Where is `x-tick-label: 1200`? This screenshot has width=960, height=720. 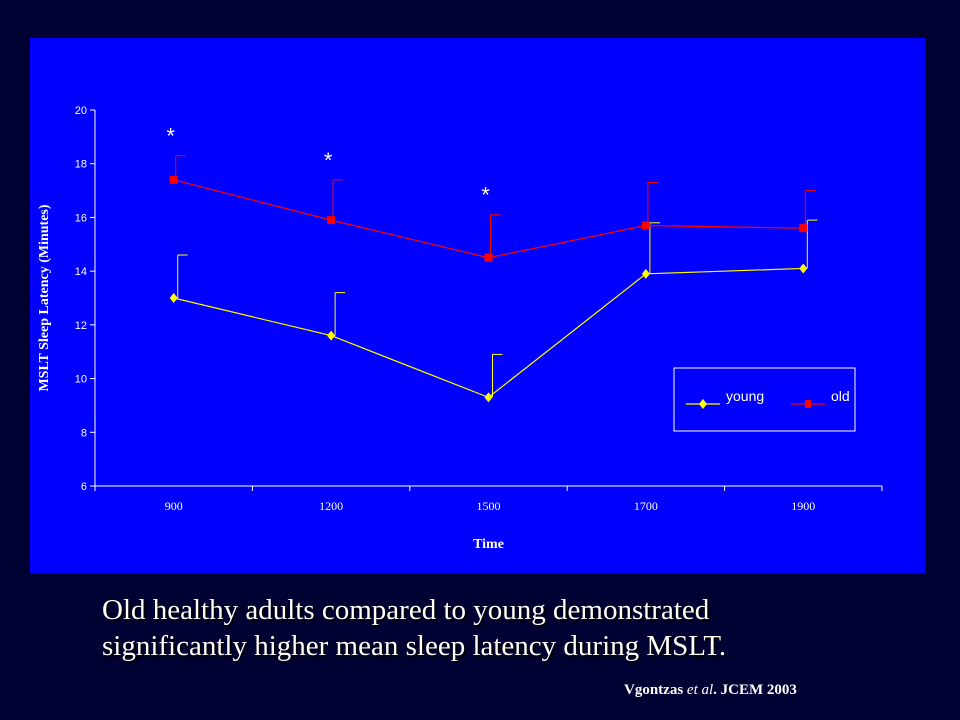 x-tick-label: 1200 is located at coordinates (331, 506).